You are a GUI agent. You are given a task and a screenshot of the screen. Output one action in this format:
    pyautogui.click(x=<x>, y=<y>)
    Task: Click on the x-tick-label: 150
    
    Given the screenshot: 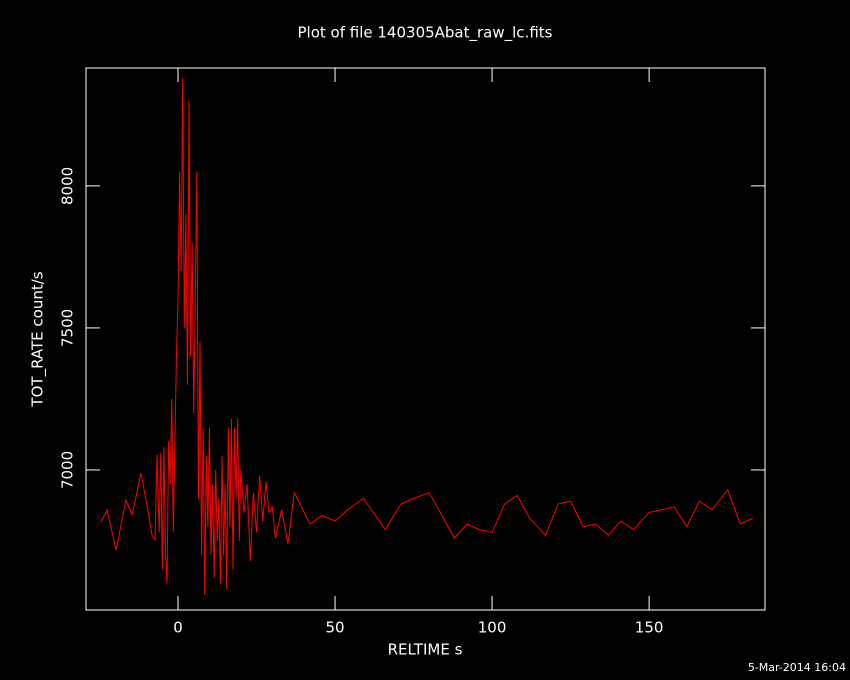 What is the action you would take?
    pyautogui.click(x=649, y=628)
    